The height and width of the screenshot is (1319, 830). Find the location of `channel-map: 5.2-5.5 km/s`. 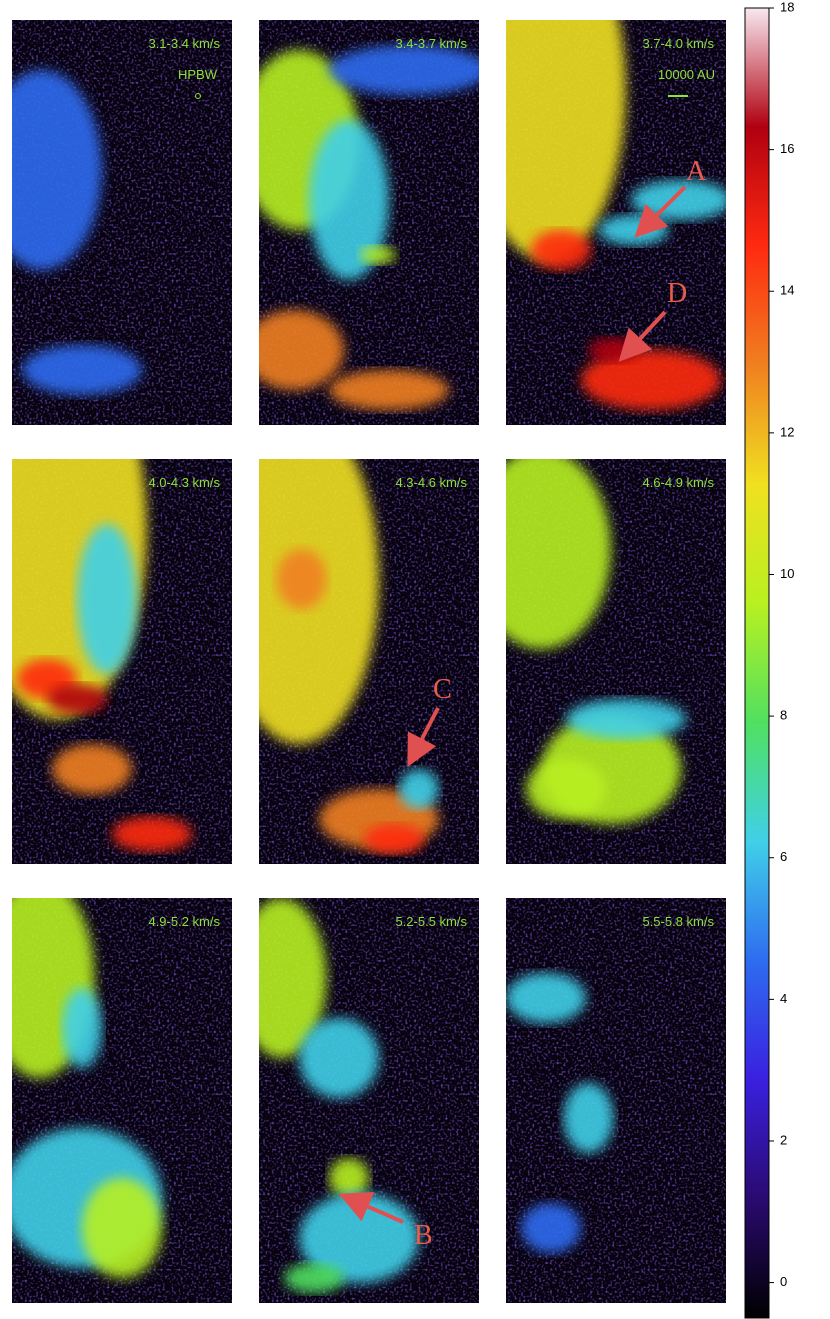

channel-map: 5.2-5.5 km/s is located at coordinates (369, 1100).